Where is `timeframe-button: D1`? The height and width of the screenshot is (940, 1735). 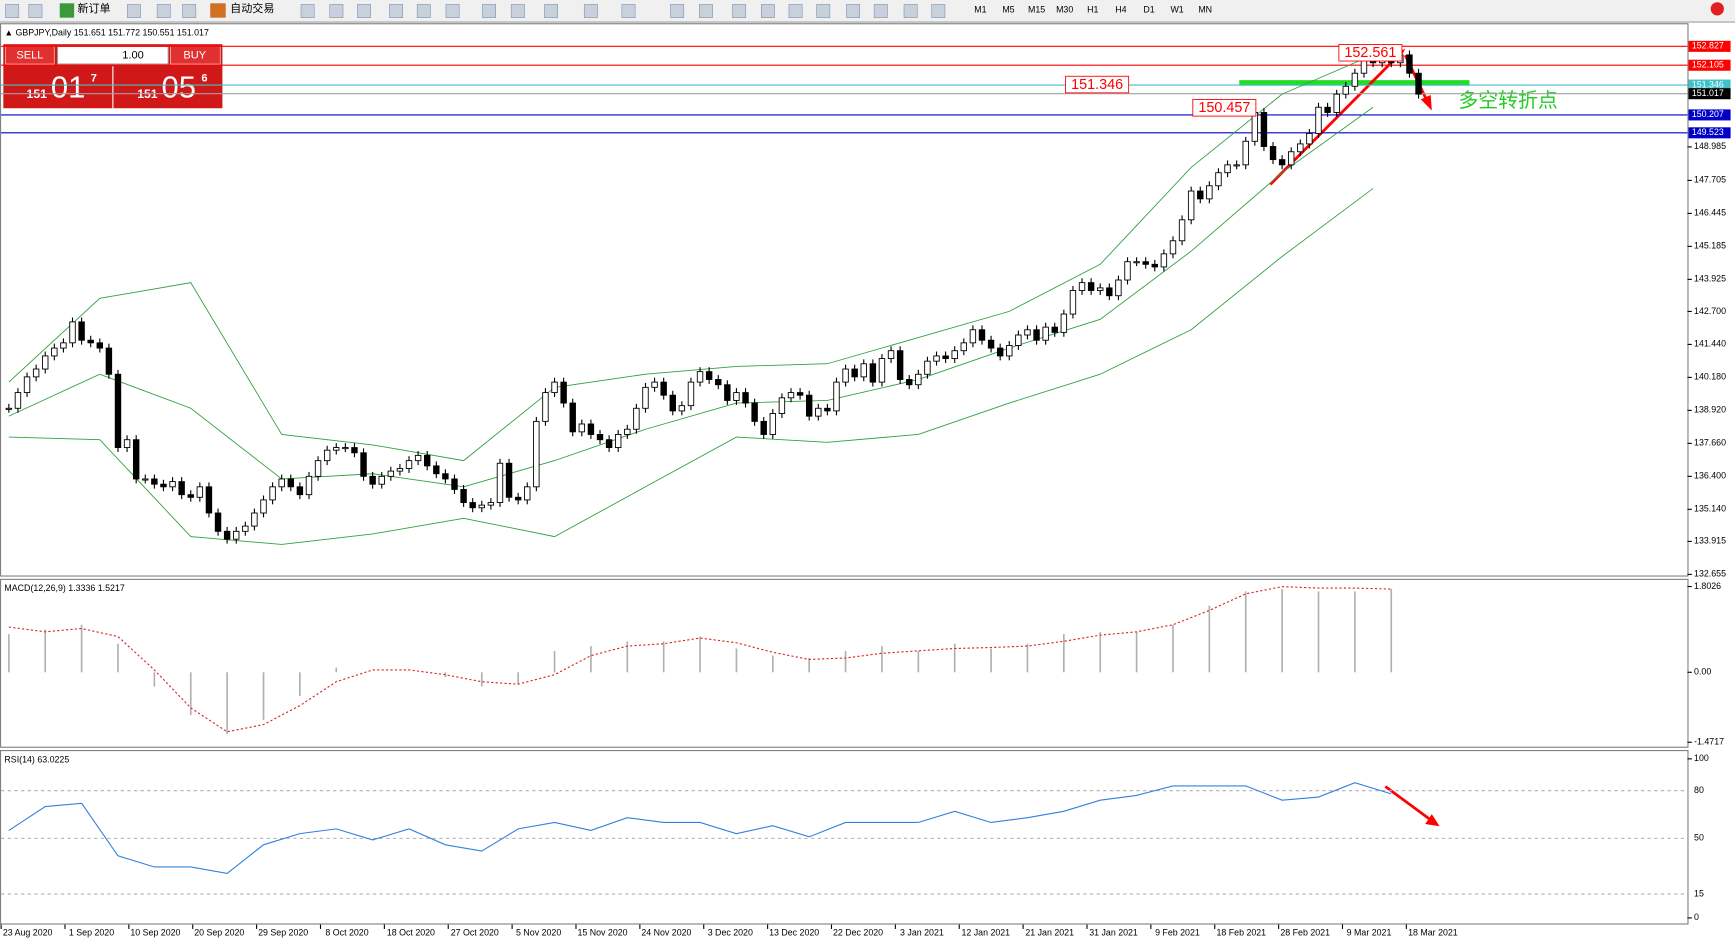
timeframe-button: D1 is located at coordinates (1148, 9).